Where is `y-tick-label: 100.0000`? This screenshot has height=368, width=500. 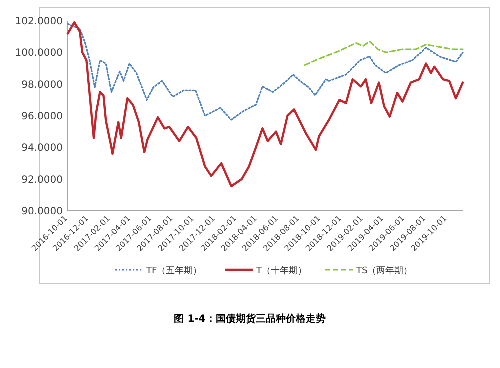 y-tick-label: 100.0000 is located at coordinates (39, 54).